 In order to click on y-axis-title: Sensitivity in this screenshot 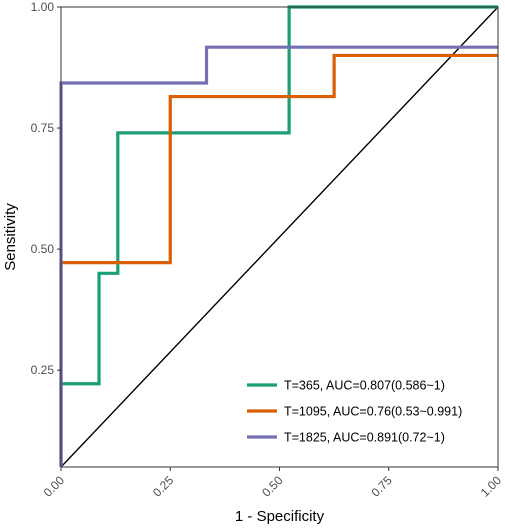, I will do `click(10, 237)`.